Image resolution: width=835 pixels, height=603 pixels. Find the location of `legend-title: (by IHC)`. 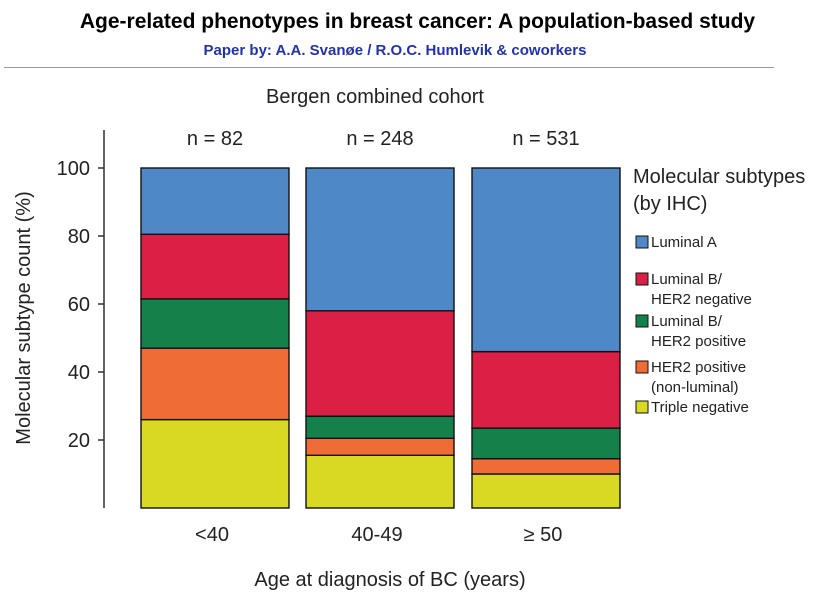

legend-title: (by IHC) is located at coordinates (670, 204).